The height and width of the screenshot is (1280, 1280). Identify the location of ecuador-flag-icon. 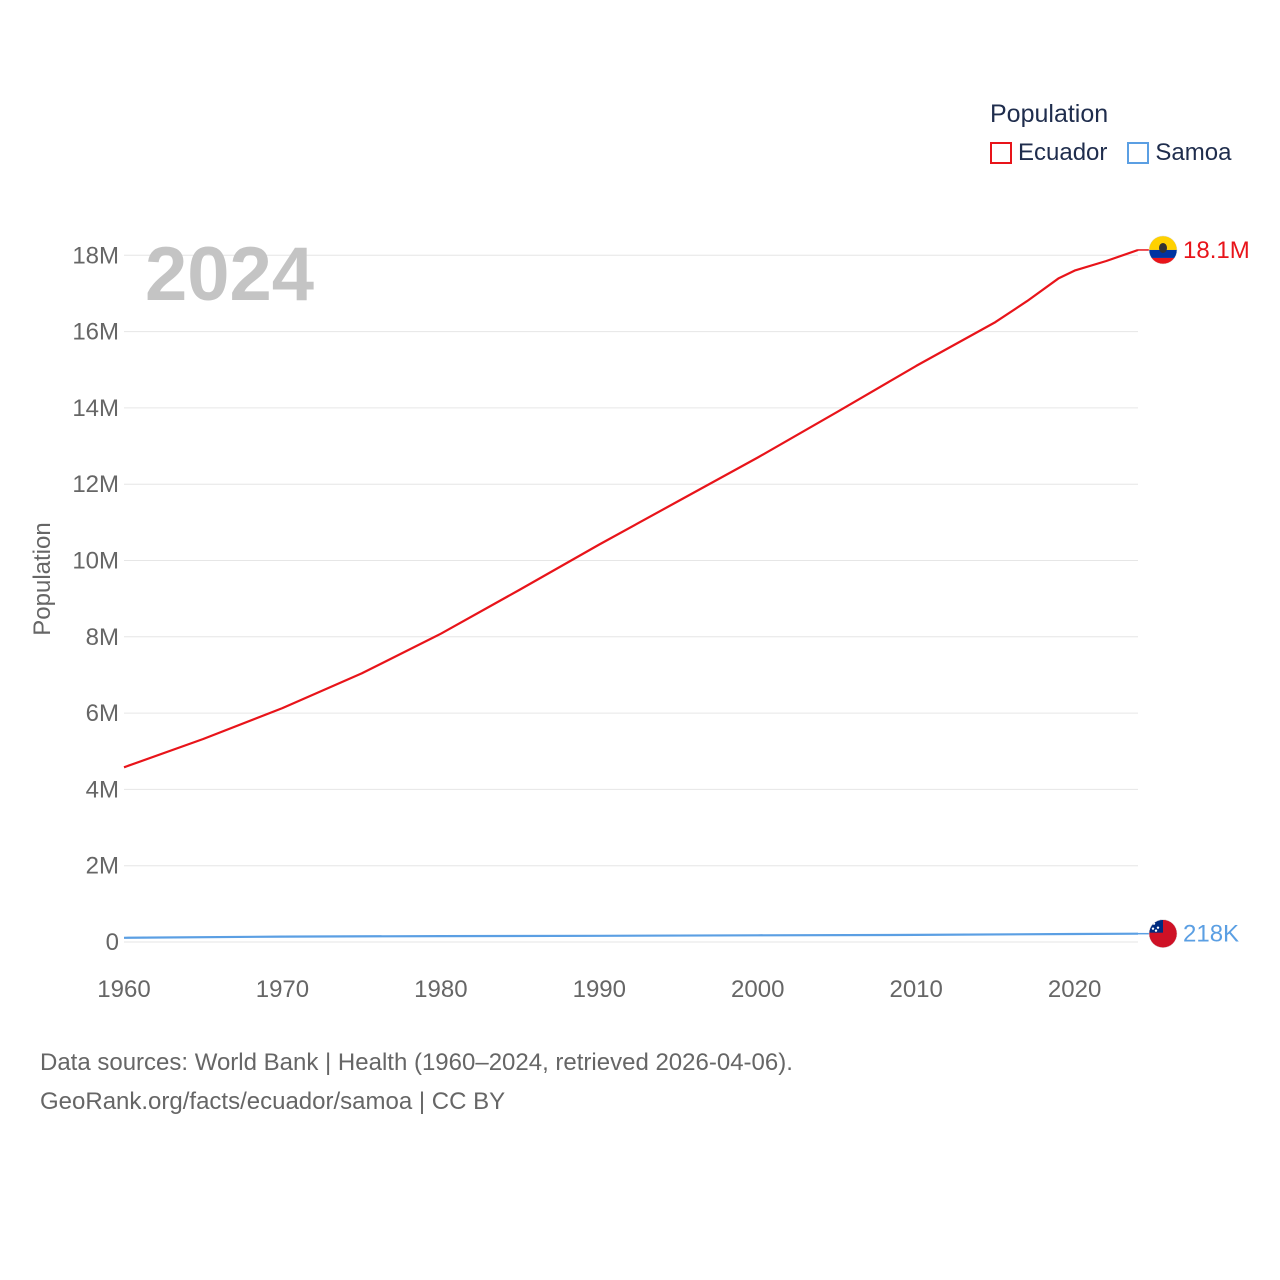
(1163, 250).